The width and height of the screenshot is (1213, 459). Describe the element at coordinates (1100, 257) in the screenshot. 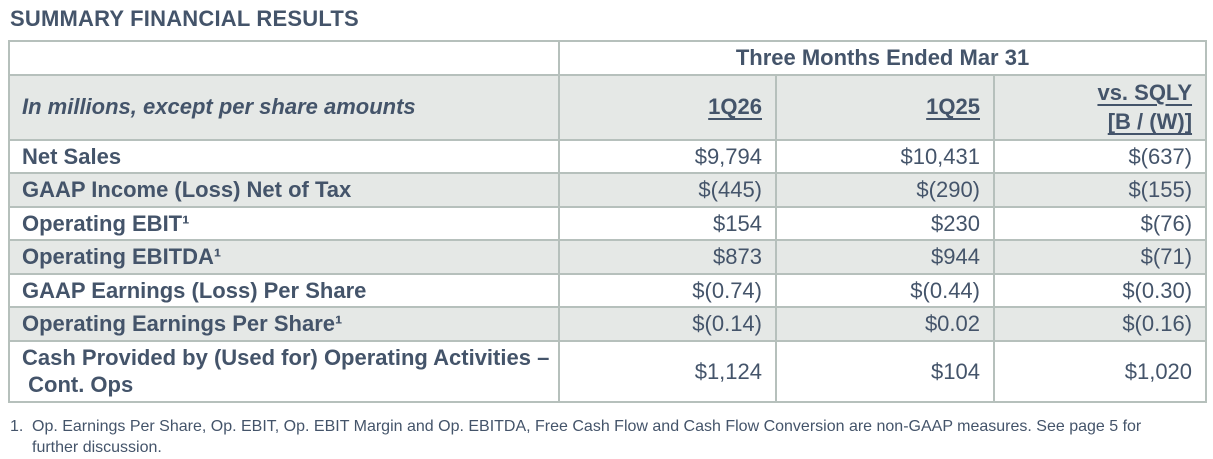

I see `value-vs-sqly: $(71)` at that location.